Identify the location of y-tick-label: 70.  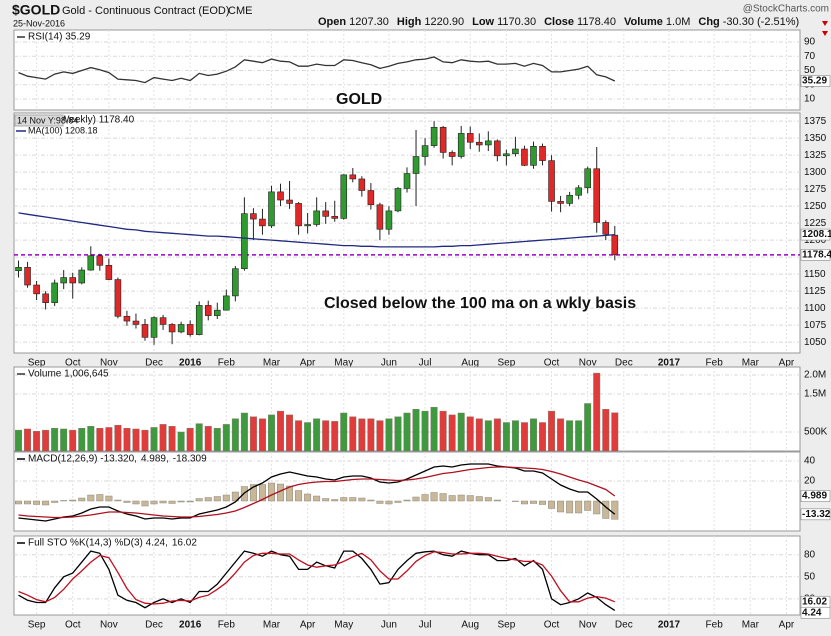
(810, 56).